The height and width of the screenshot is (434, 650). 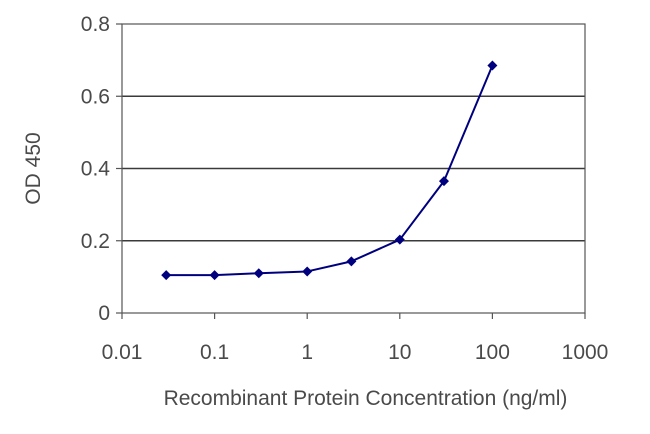 What do you see at coordinates (122, 352) in the screenshot?
I see `x-tick-label: 0.01` at bounding box center [122, 352].